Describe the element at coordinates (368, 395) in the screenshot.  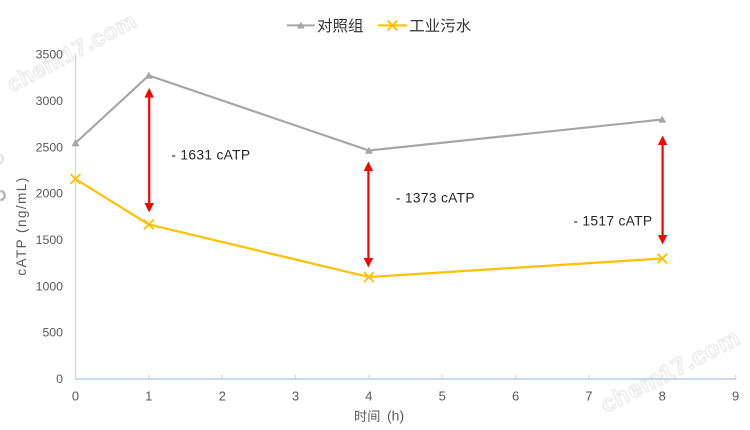
I see `svg-text: 4` at that location.